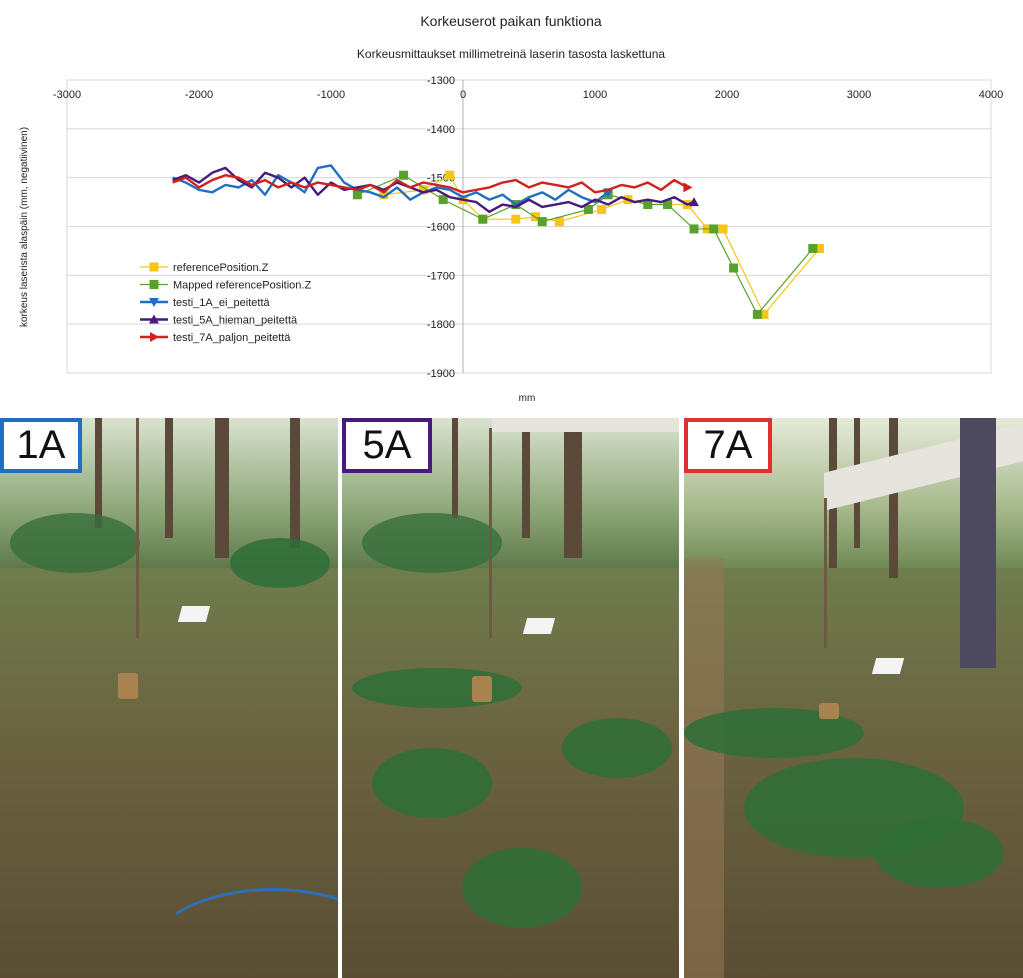  Describe the element at coordinates (727, 95) in the screenshot. I see `x-tick-label: 2000` at that location.